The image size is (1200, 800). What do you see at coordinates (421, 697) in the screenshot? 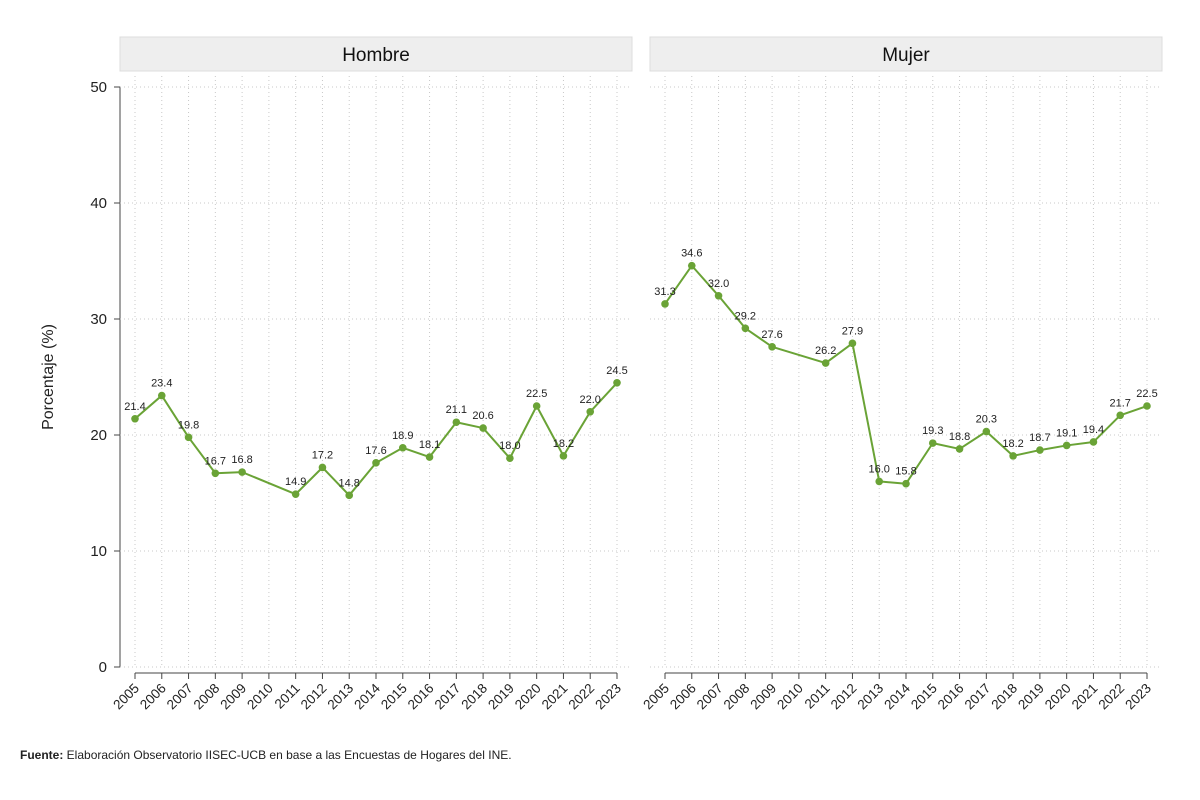
I see `x-tick-label: 2016` at bounding box center [421, 697].